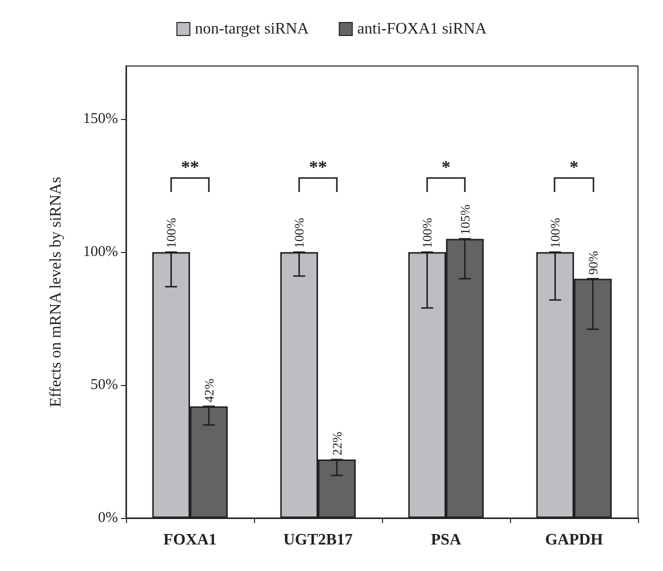 The image size is (663, 571). Describe the element at coordinates (336, 444) in the screenshot. I see `data-label: 22%` at that location.